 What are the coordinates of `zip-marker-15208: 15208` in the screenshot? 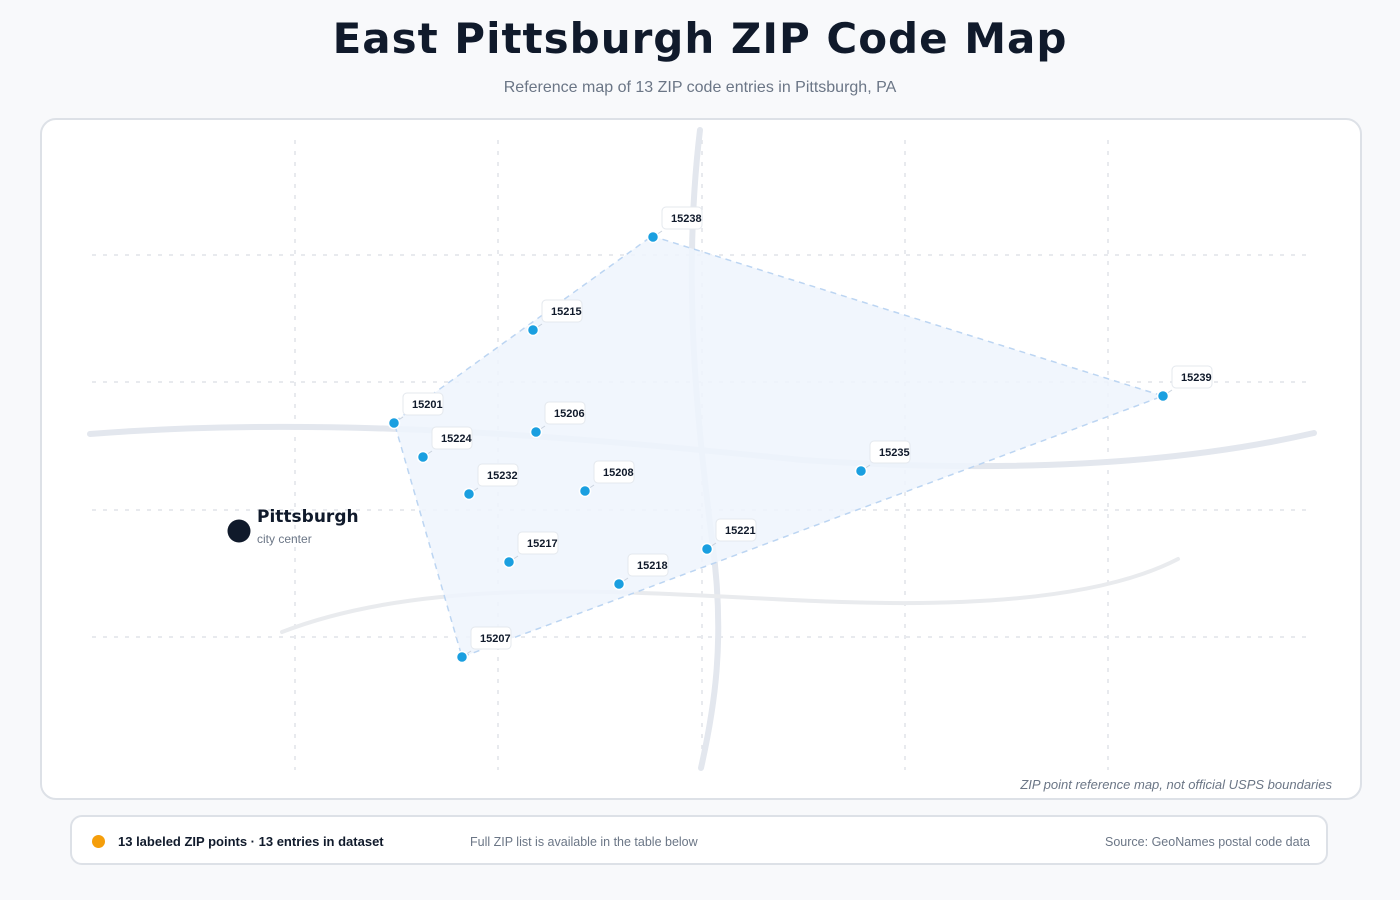 It's located at (606, 479).